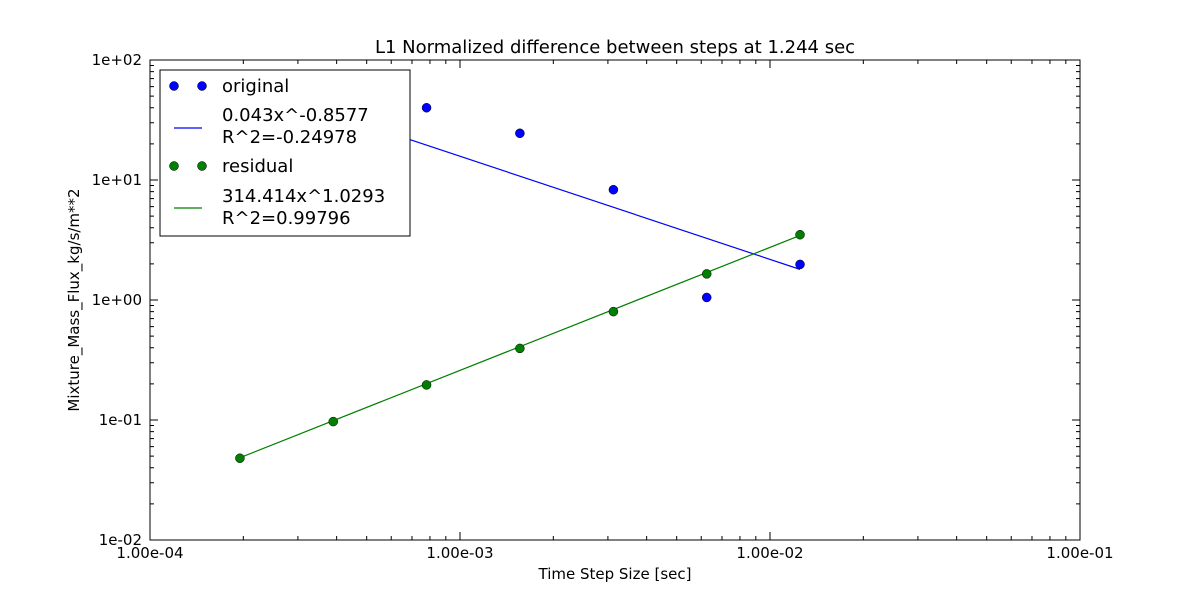 This screenshot has height=600, width=1200. Describe the element at coordinates (202, 86) in the screenshot. I see `legend-original-marker-right` at that location.